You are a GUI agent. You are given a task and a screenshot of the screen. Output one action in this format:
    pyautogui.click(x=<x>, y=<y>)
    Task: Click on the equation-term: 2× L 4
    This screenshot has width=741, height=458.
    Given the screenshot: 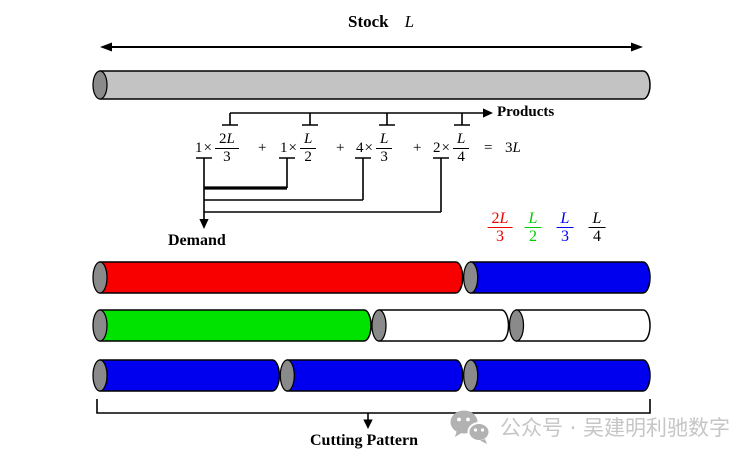 What is the action you would take?
    pyautogui.click(x=451, y=148)
    